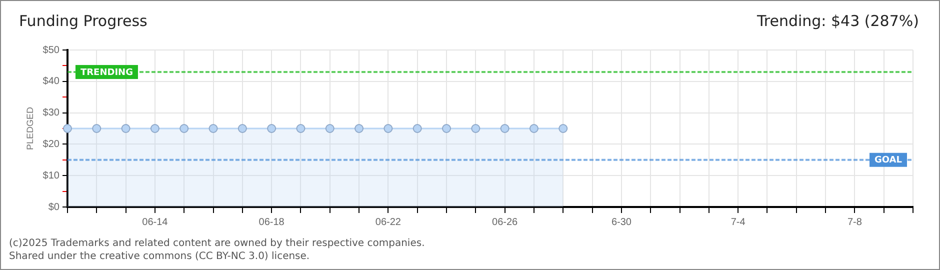 This screenshot has height=270, width=940. I want to click on x-tick-label: 06-14, so click(155, 222).